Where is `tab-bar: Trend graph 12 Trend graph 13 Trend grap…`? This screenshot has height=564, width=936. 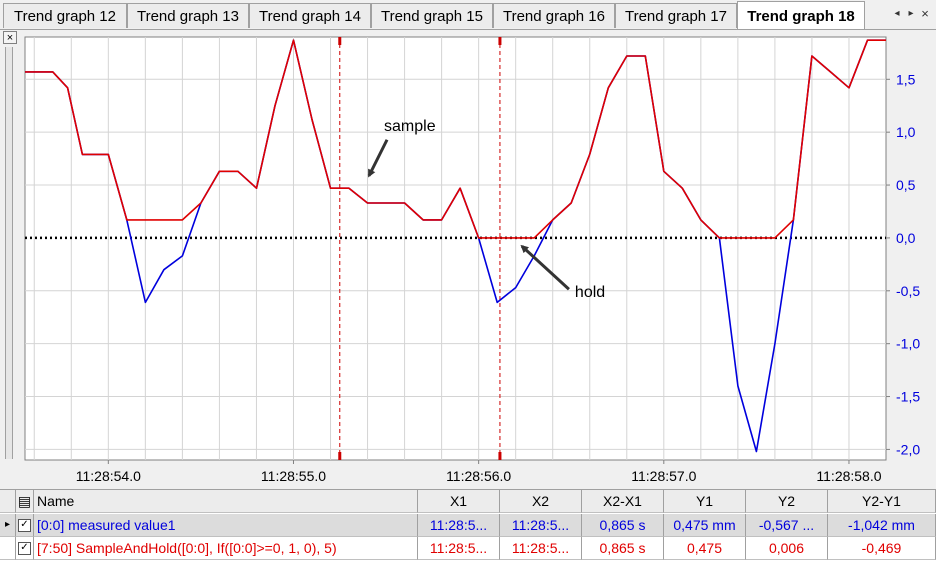 tab-bar: Trend graph 12 Trend graph 13 Trend grap… is located at coordinates (468, 15).